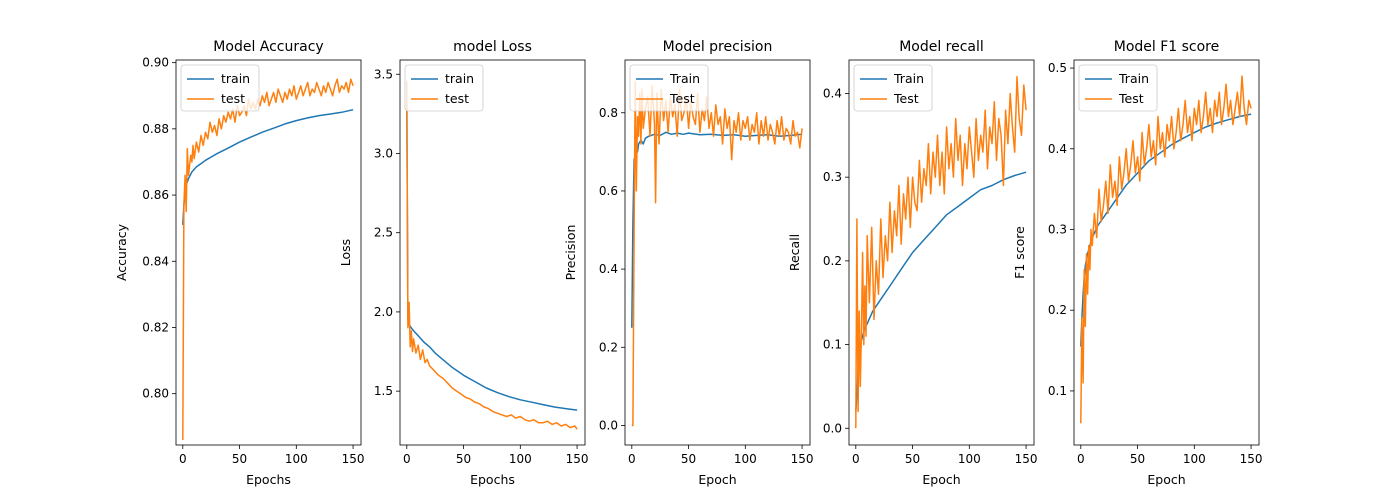 Image resolution: width=1400 pixels, height=500 pixels. What do you see at coordinates (383, 391) in the screenshot?
I see `y-tick-label: 1.5` at bounding box center [383, 391].